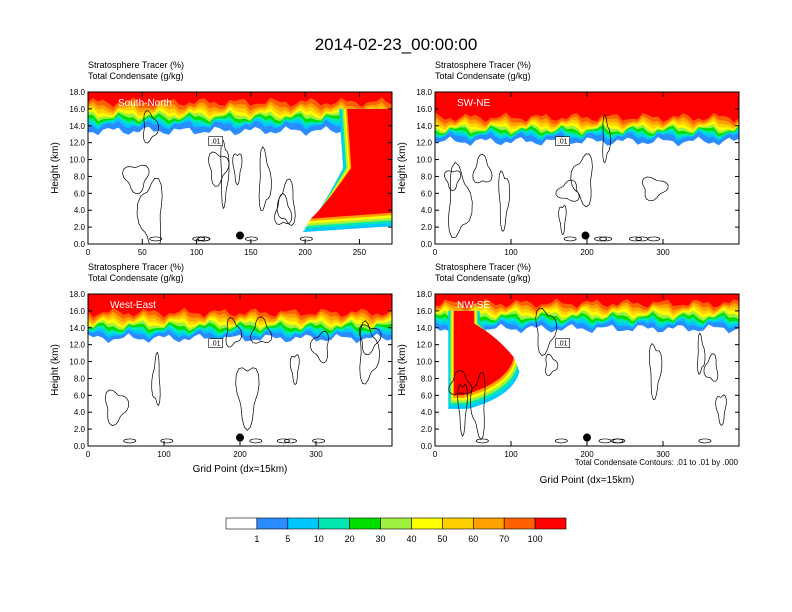  What do you see at coordinates (319, 539) in the screenshot?
I see `colorbar-label: 10` at bounding box center [319, 539].